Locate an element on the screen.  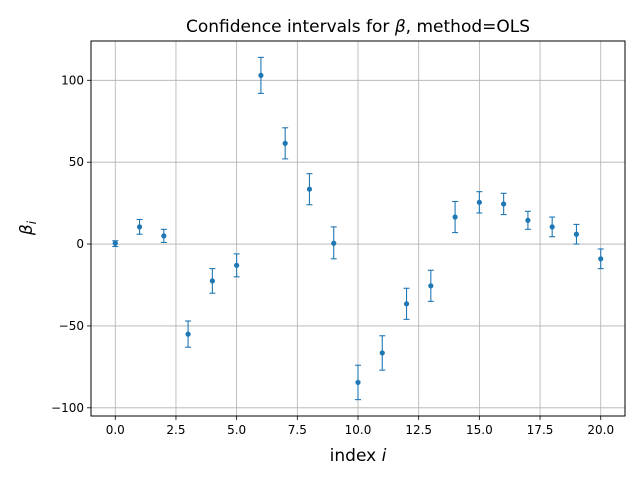
x-tick-label: 17.5 is located at coordinates (540, 430).